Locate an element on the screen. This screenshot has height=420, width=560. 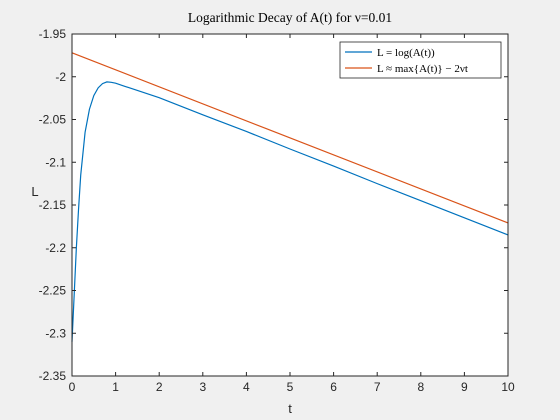
x-tick-label: 7 is located at coordinates (377, 387).